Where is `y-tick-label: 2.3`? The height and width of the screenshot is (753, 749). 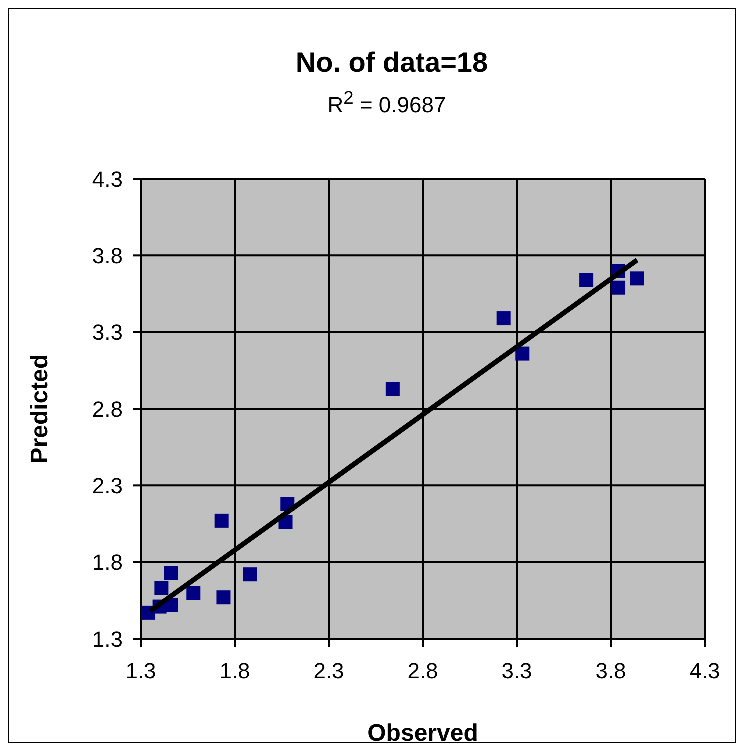 y-tick-label: 2.3 is located at coordinates (107, 485).